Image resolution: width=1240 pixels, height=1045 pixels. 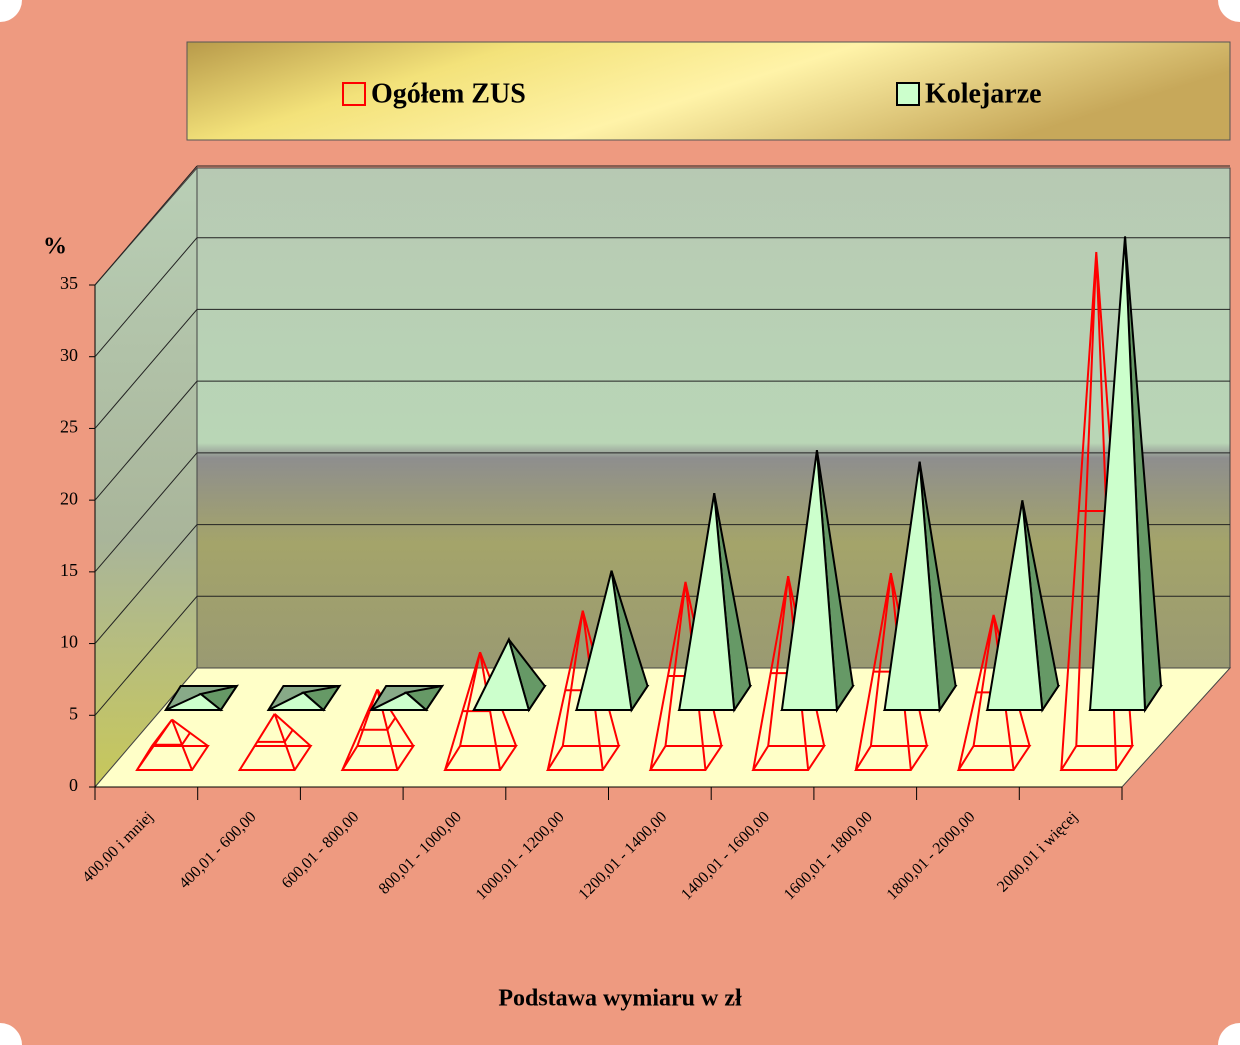 I want to click on y-tick-label: 5, so click(x=73, y=713).